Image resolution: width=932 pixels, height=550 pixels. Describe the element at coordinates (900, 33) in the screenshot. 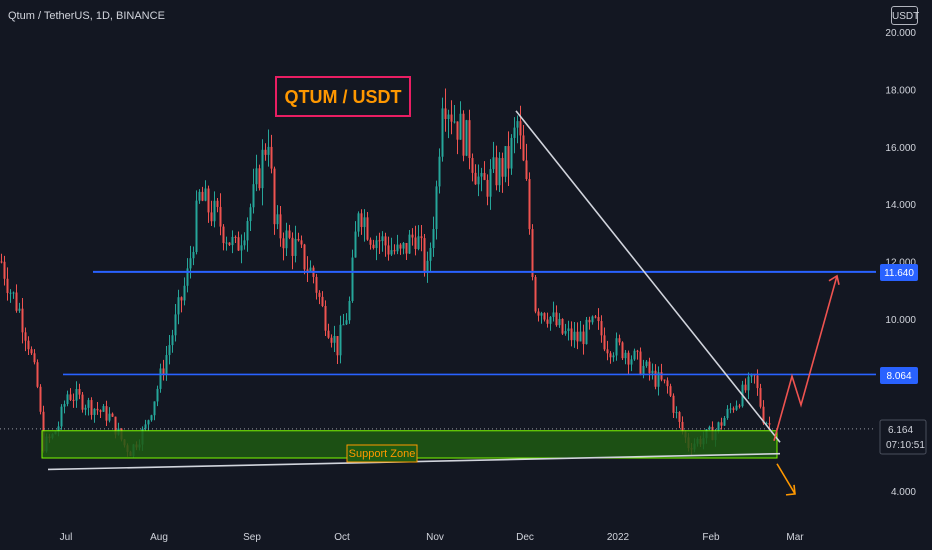

I see `price-tick-label: 20.000` at that location.